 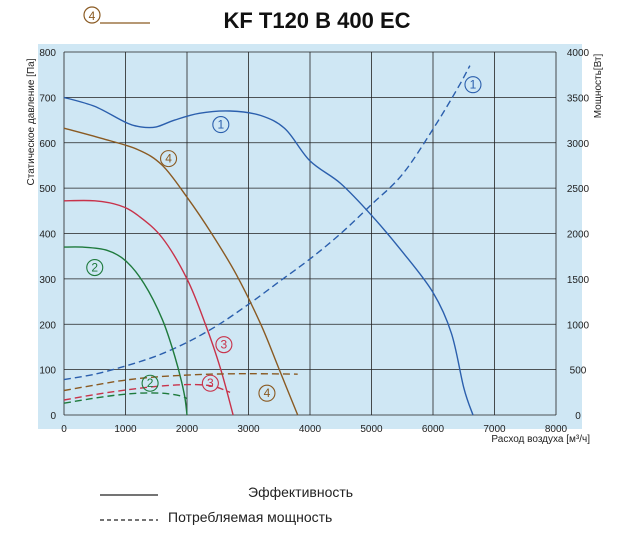 What do you see at coordinates (578, 235) in the screenshot?
I see `y2-tick-label: 2000` at bounding box center [578, 235].